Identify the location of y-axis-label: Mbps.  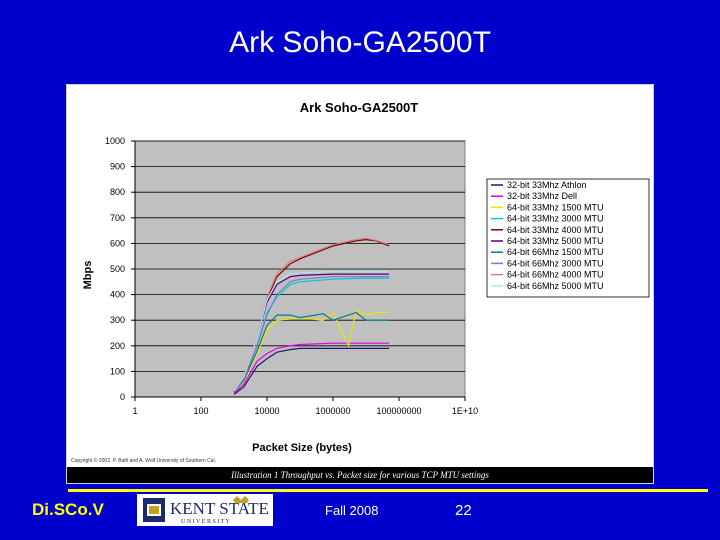
(88, 275).